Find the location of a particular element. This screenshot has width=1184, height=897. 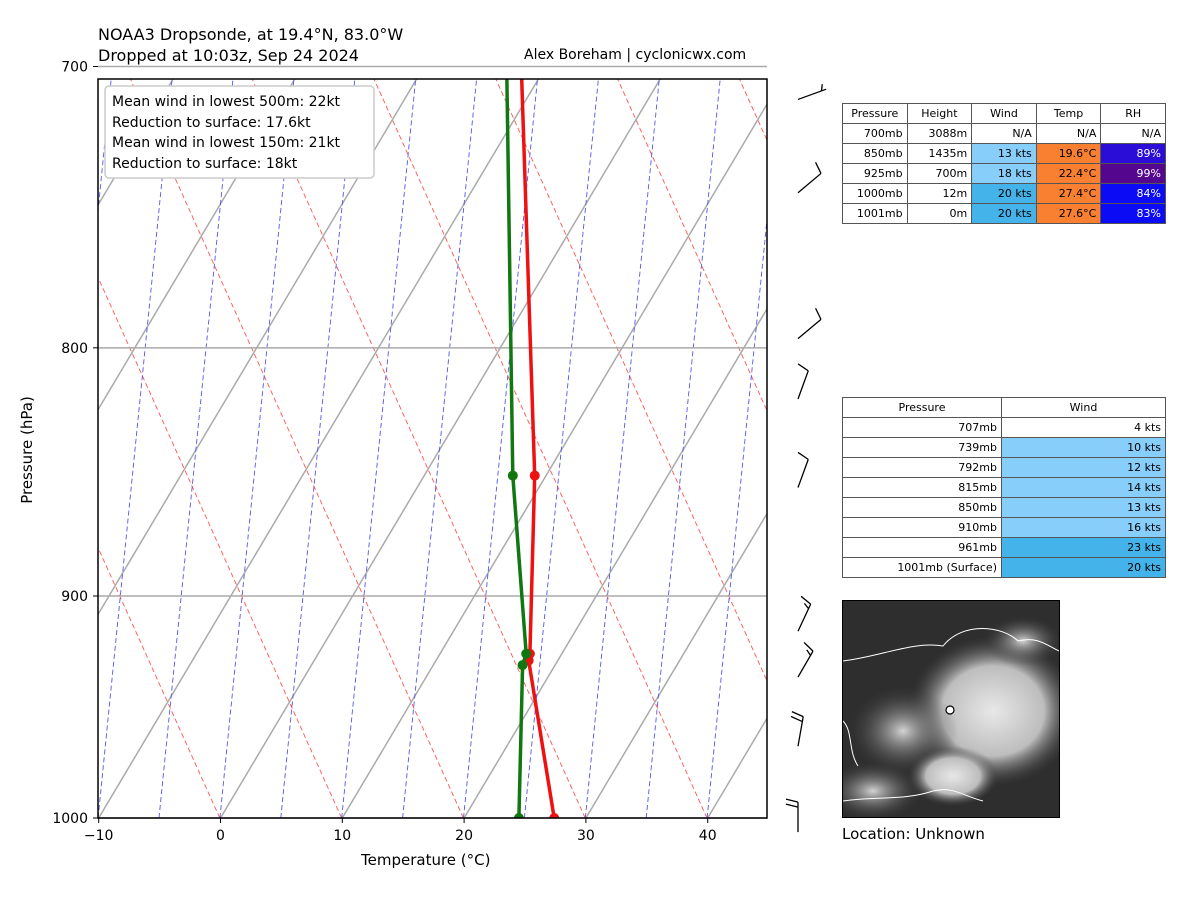

cell-height: 700m is located at coordinates (939, 173).